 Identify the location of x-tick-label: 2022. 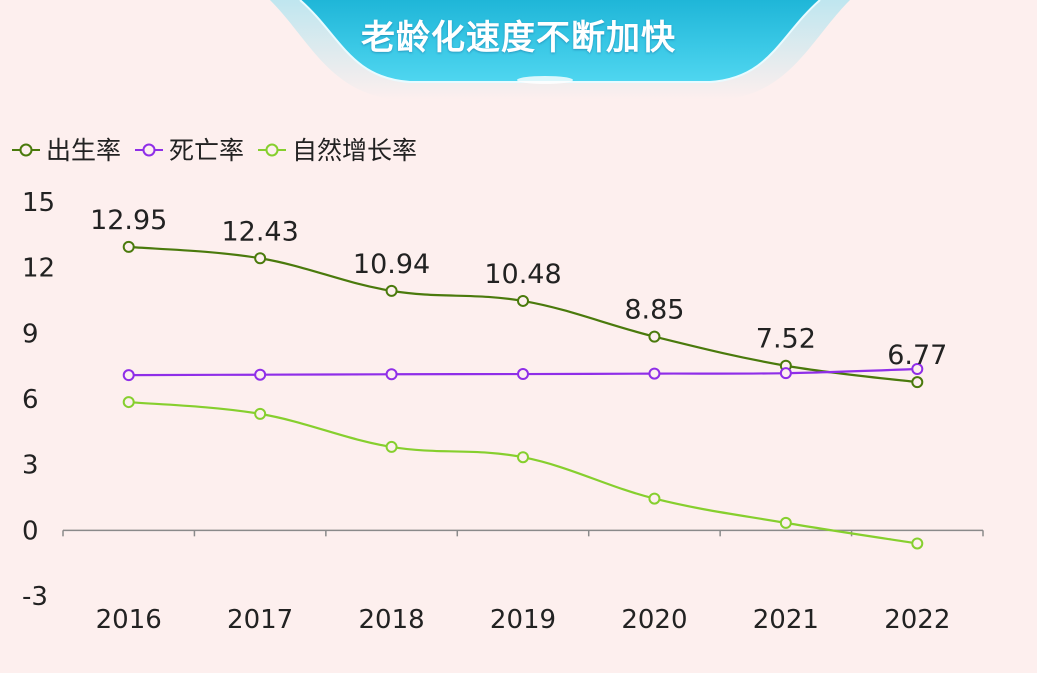
(917, 620).